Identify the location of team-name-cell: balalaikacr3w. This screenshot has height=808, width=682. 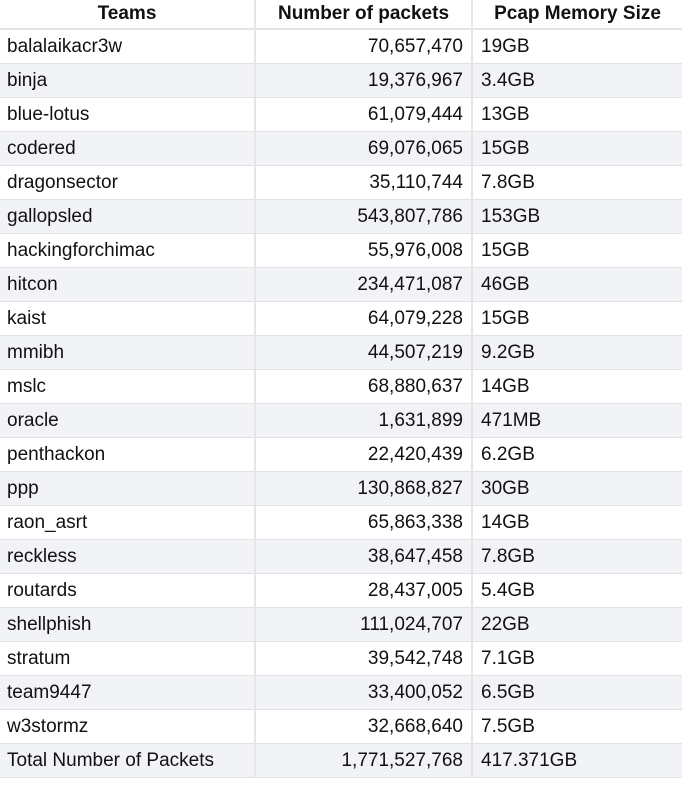
(127, 46).